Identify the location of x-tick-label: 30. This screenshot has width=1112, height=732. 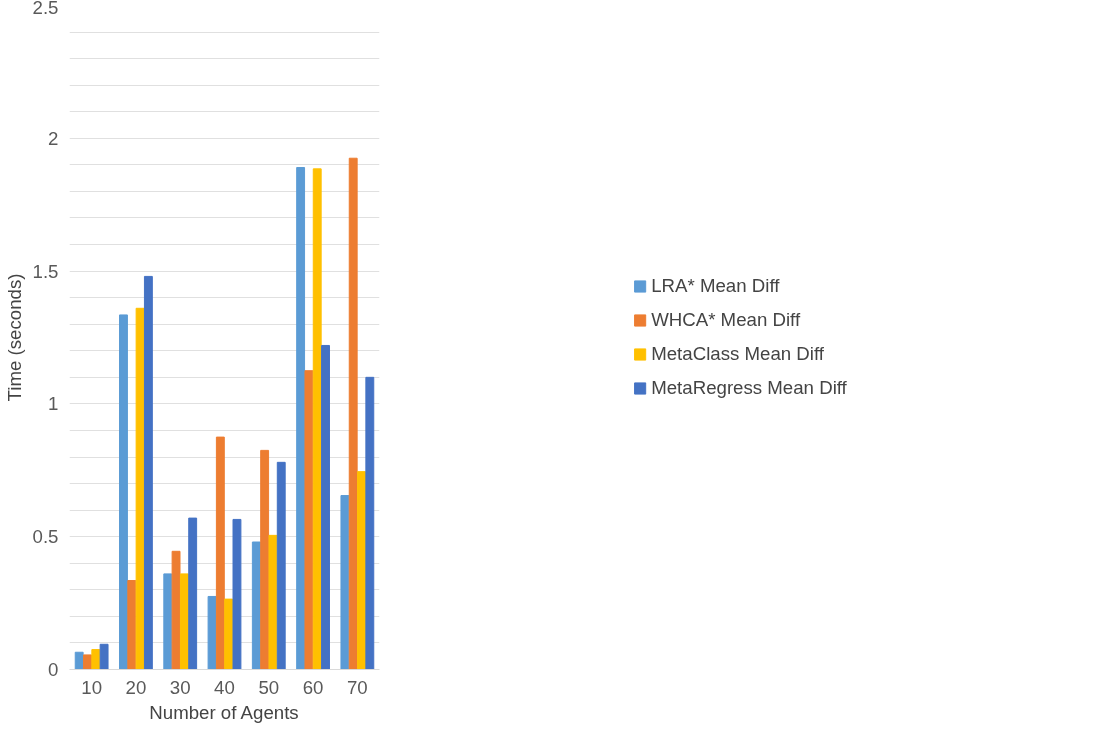
(180, 687).